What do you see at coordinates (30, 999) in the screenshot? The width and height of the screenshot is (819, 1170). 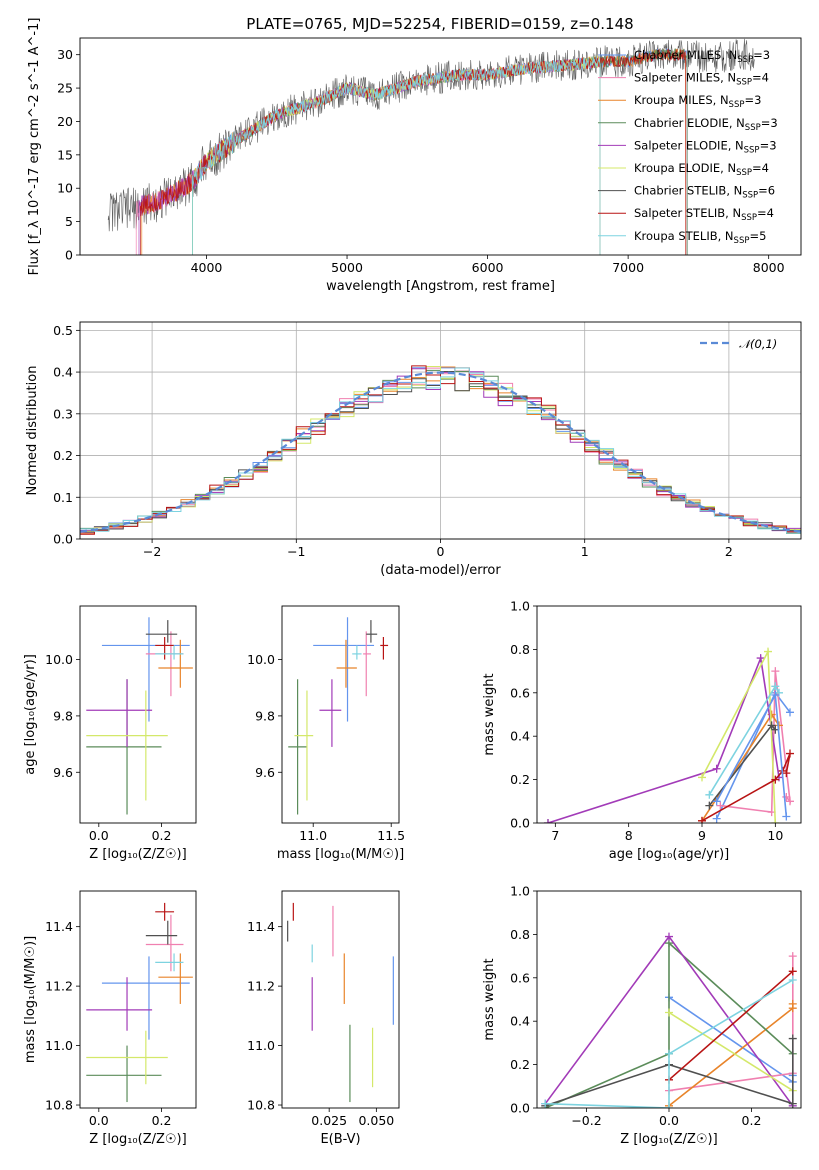 I see `y-axis-label: mass [log₁₀(M/M☉)]` at bounding box center [30, 999].